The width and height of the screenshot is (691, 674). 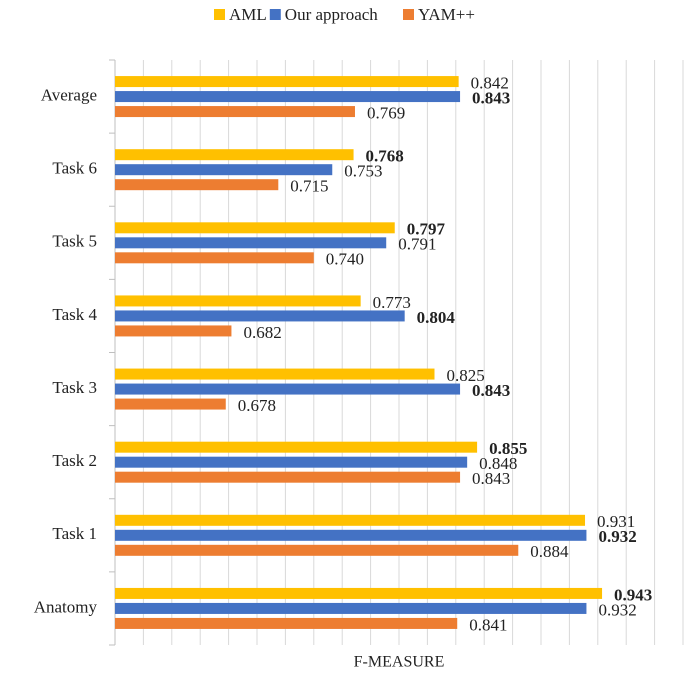 I want to click on y-tick-label: Anatomy, so click(x=66, y=606).